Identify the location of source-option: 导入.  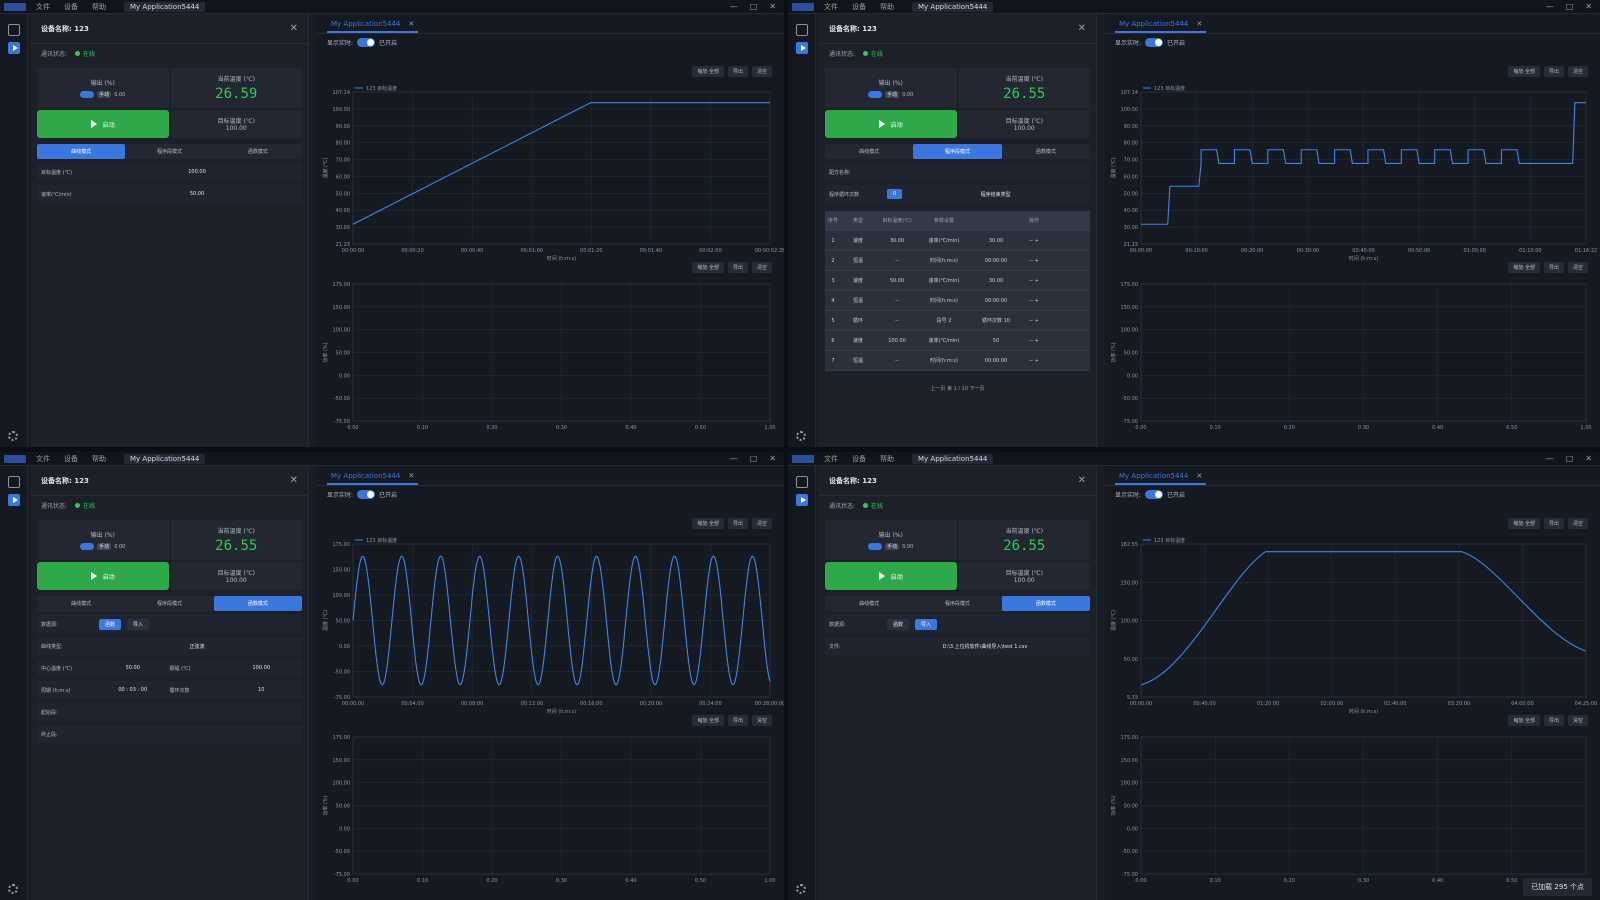
(138, 624).